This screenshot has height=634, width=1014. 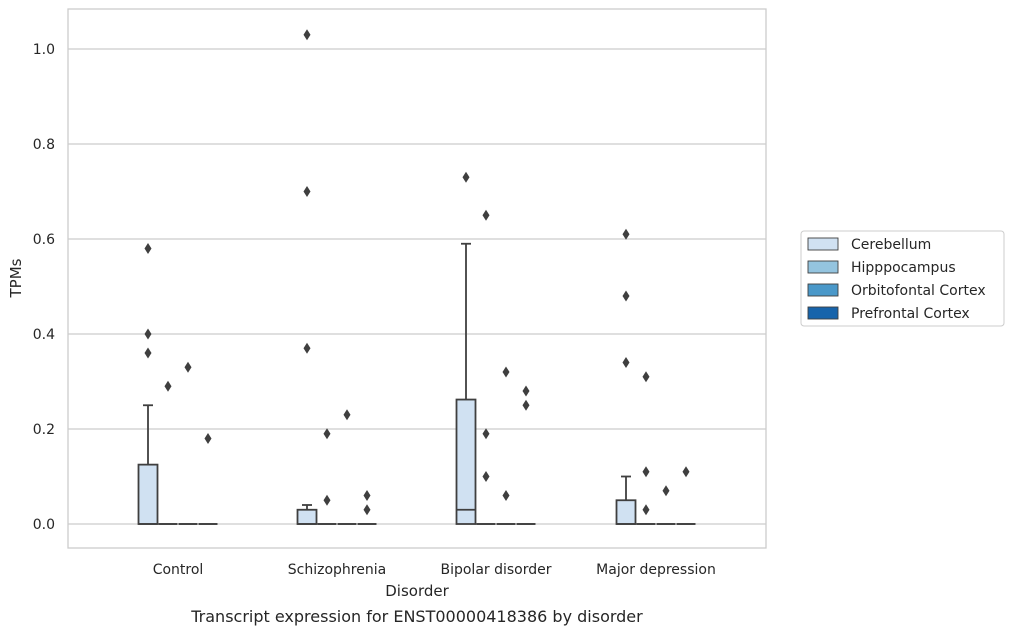 What do you see at coordinates (16, 278) in the screenshot?
I see `y-axis-title: TPMs` at bounding box center [16, 278].